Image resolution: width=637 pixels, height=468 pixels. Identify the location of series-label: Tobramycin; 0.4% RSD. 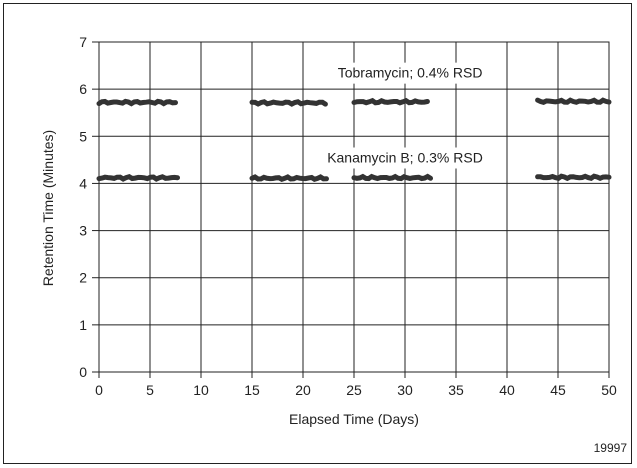
(410, 73).